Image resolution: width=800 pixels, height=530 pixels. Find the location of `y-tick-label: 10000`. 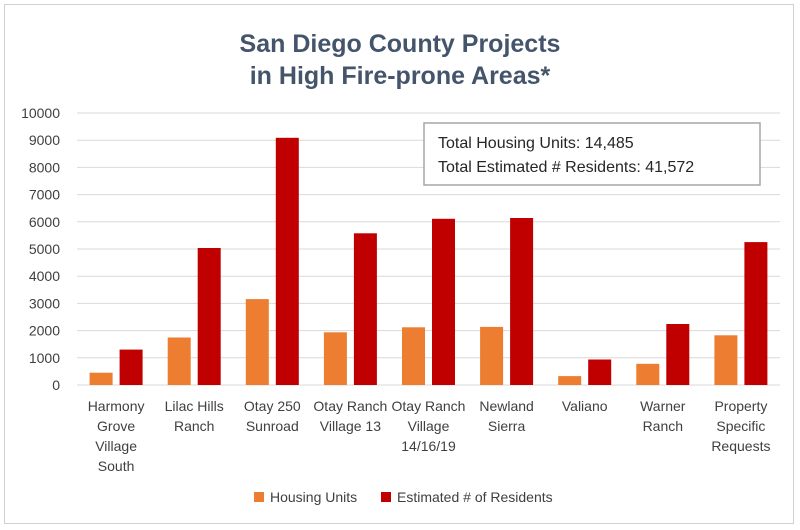

y-tick-label: 10000 is located at coordinates (40, 113).